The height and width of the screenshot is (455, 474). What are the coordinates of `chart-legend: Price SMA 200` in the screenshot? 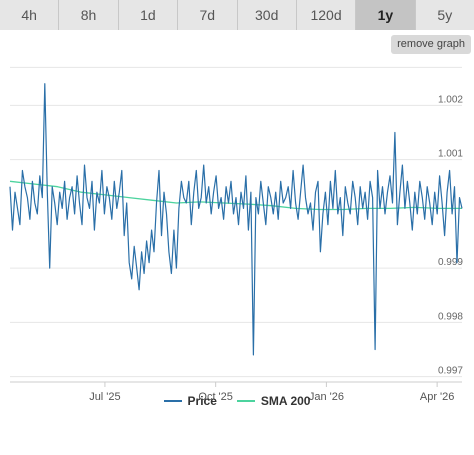 It's located at (237, 401).